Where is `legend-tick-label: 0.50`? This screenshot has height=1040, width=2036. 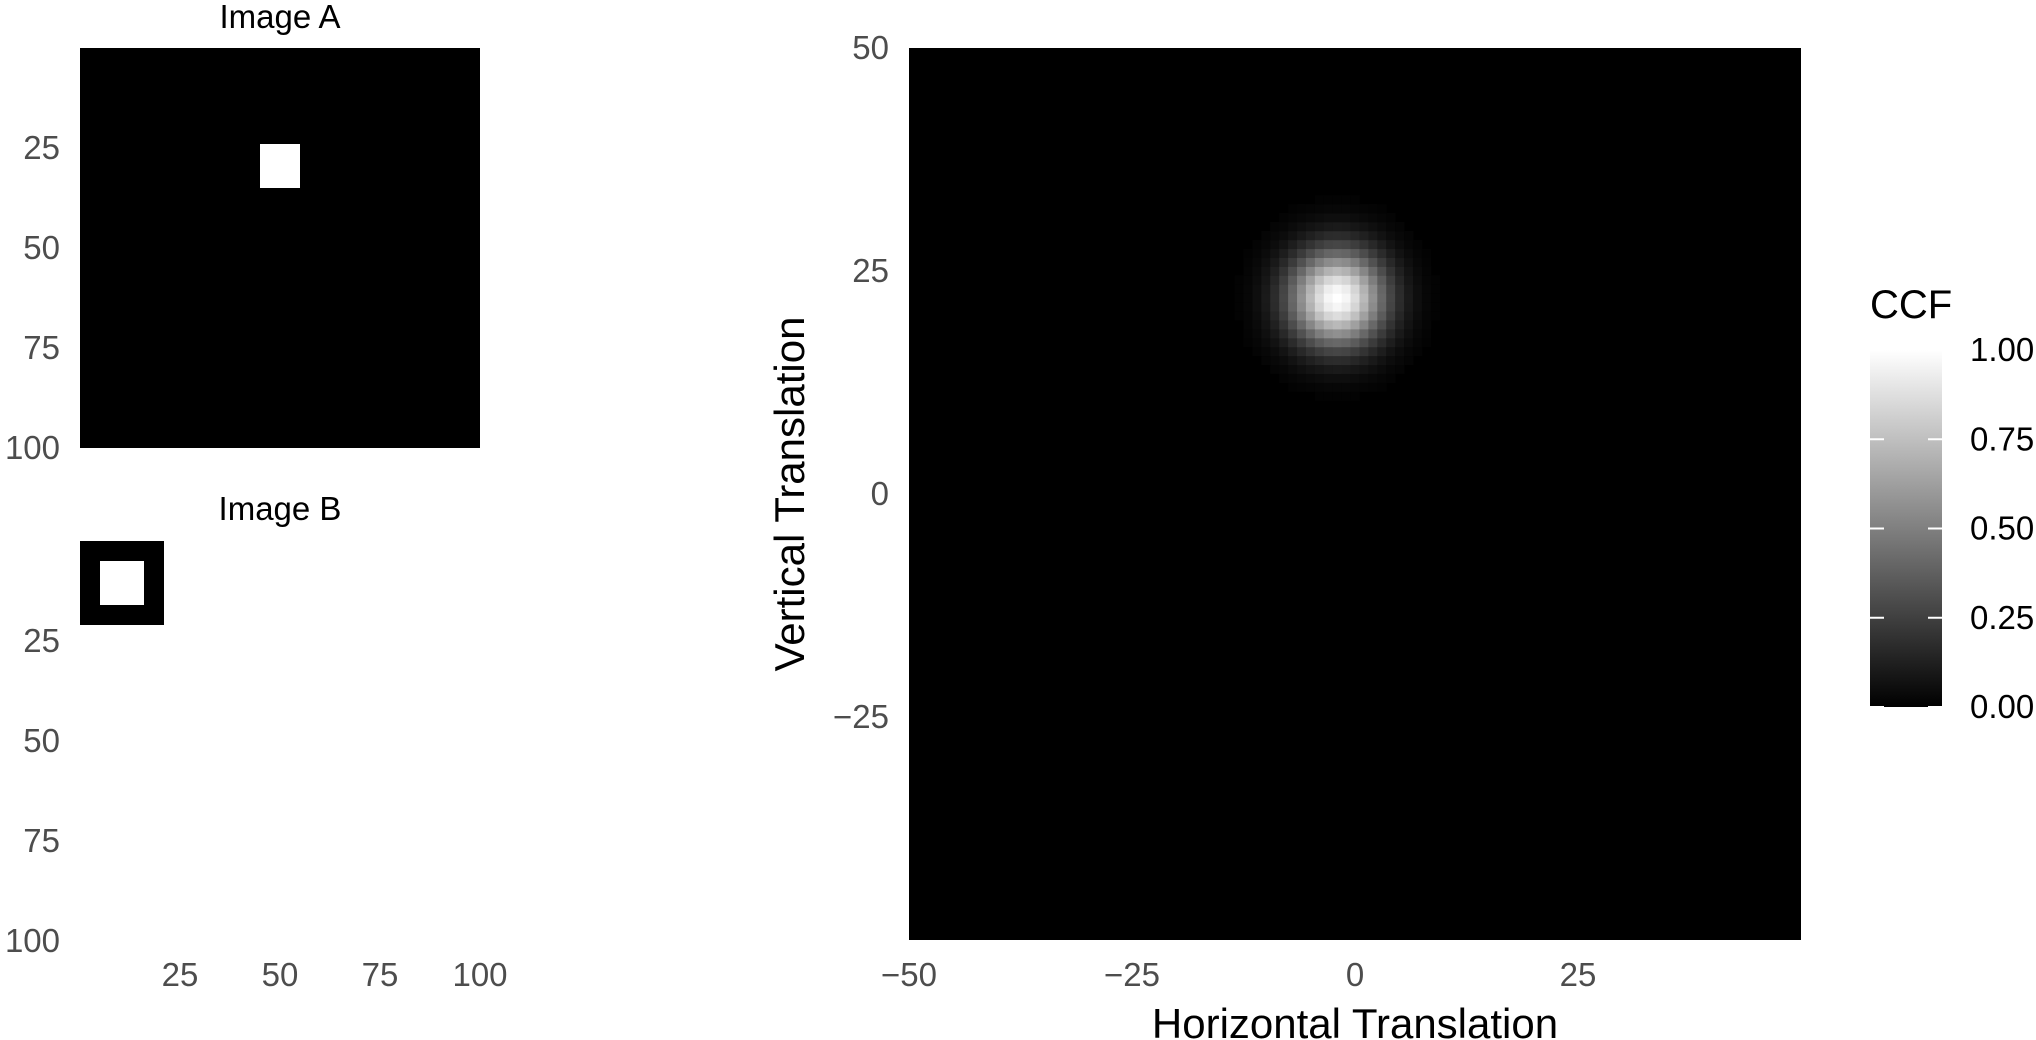 legend-tick-label: 0.50 is located at coordinates (2002, 528).